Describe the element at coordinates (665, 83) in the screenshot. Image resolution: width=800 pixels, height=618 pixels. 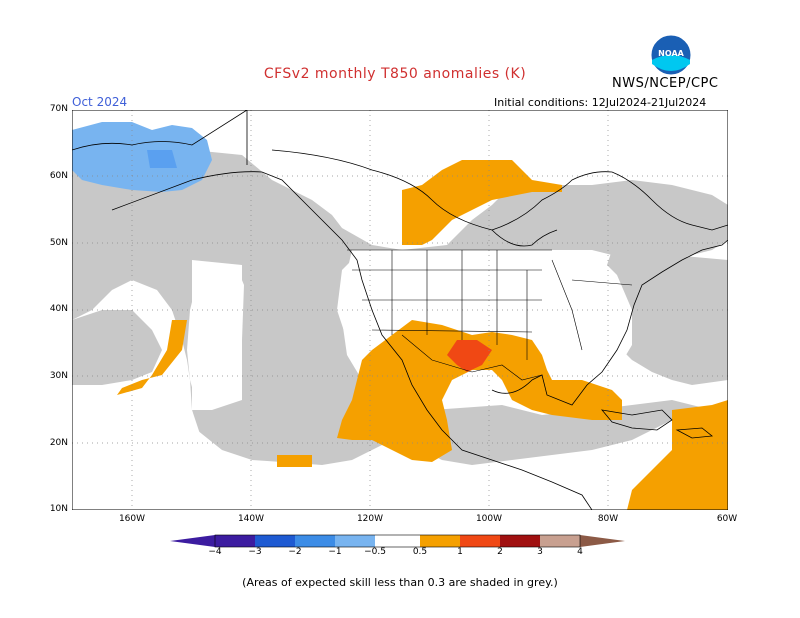
I see `agency-label: NWS/NCEP/CPC` at that location.